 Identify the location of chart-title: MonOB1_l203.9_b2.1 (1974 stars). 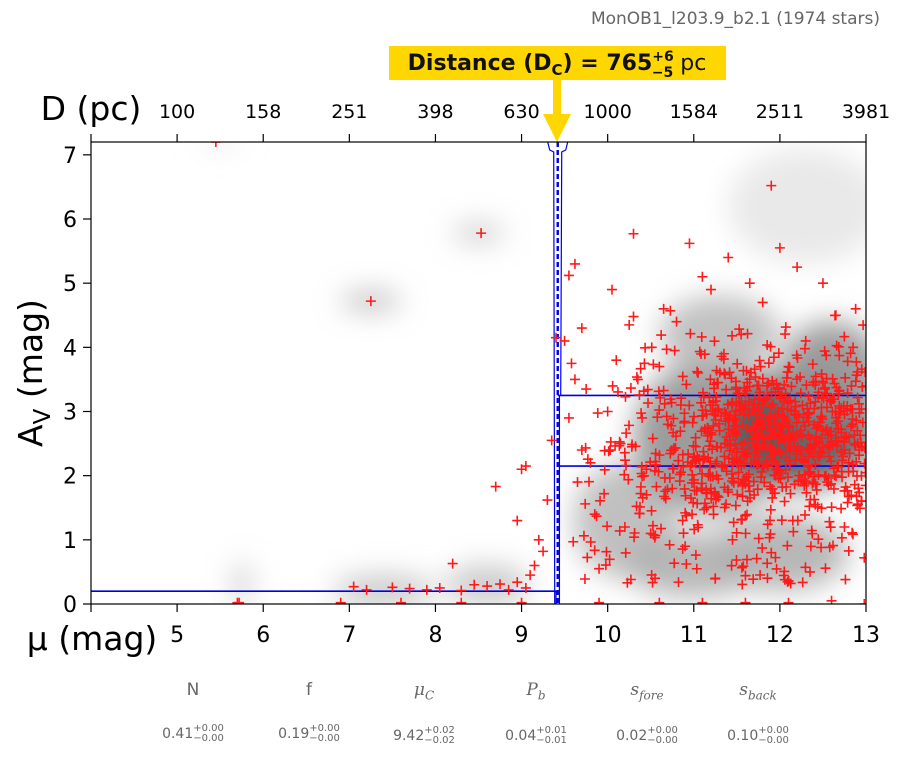
(735, 19).